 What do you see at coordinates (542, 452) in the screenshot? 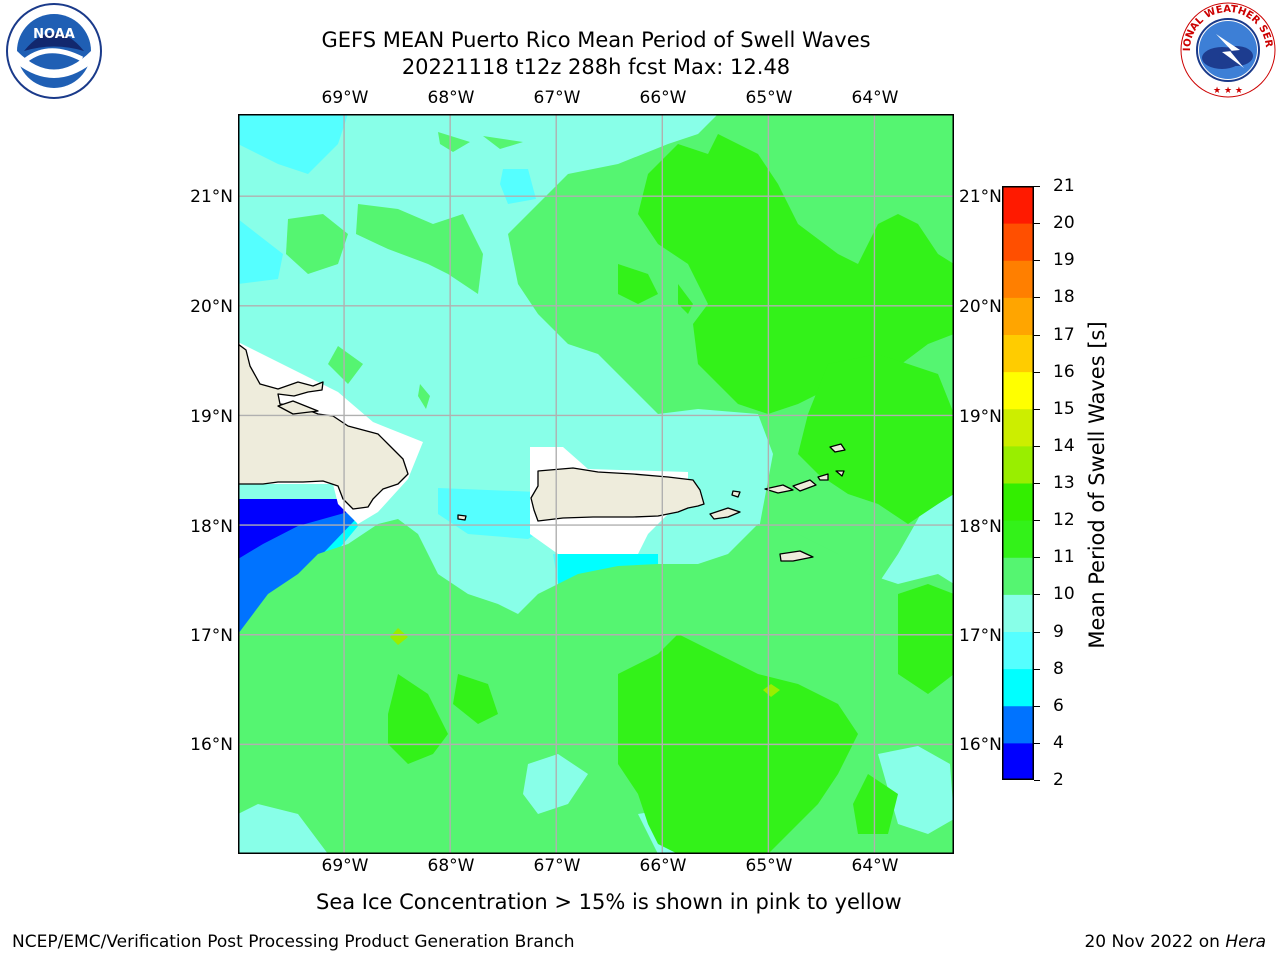
I see `land` at bounding box center [542, 452].